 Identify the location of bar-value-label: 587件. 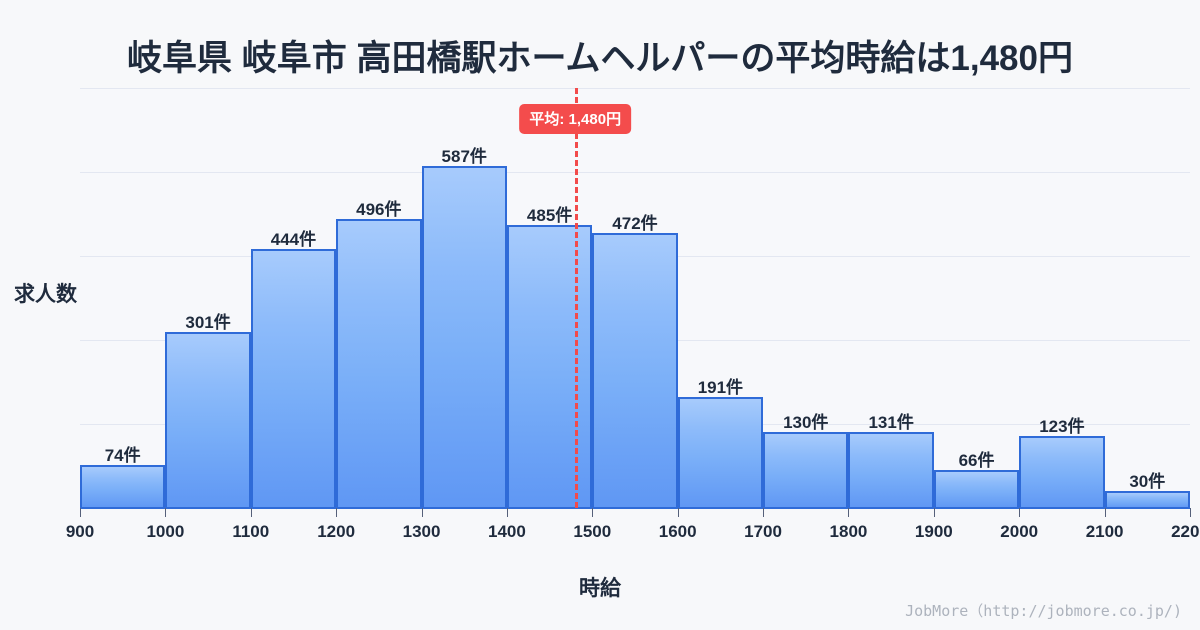
(464, 156).